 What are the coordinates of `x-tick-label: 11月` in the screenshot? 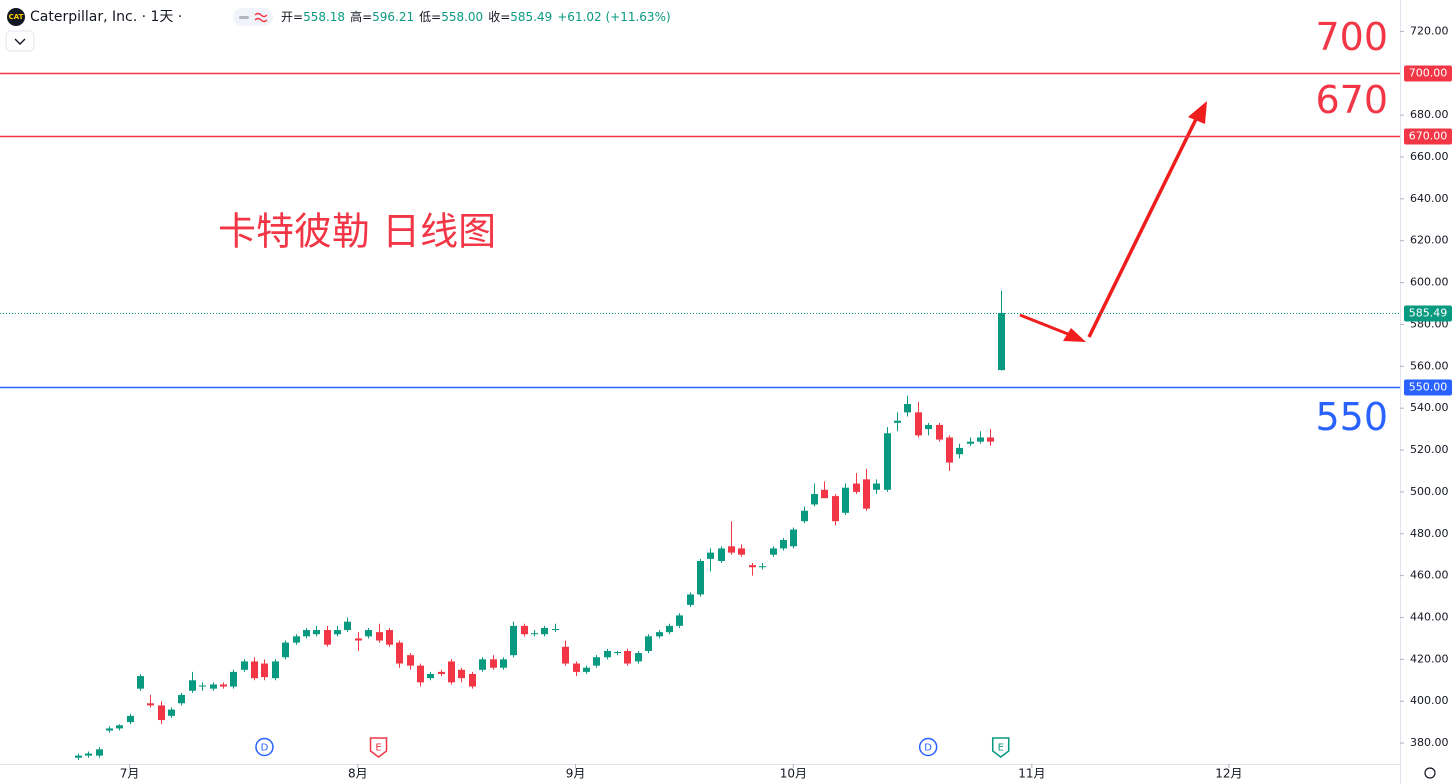 It's located at (1031, 774).